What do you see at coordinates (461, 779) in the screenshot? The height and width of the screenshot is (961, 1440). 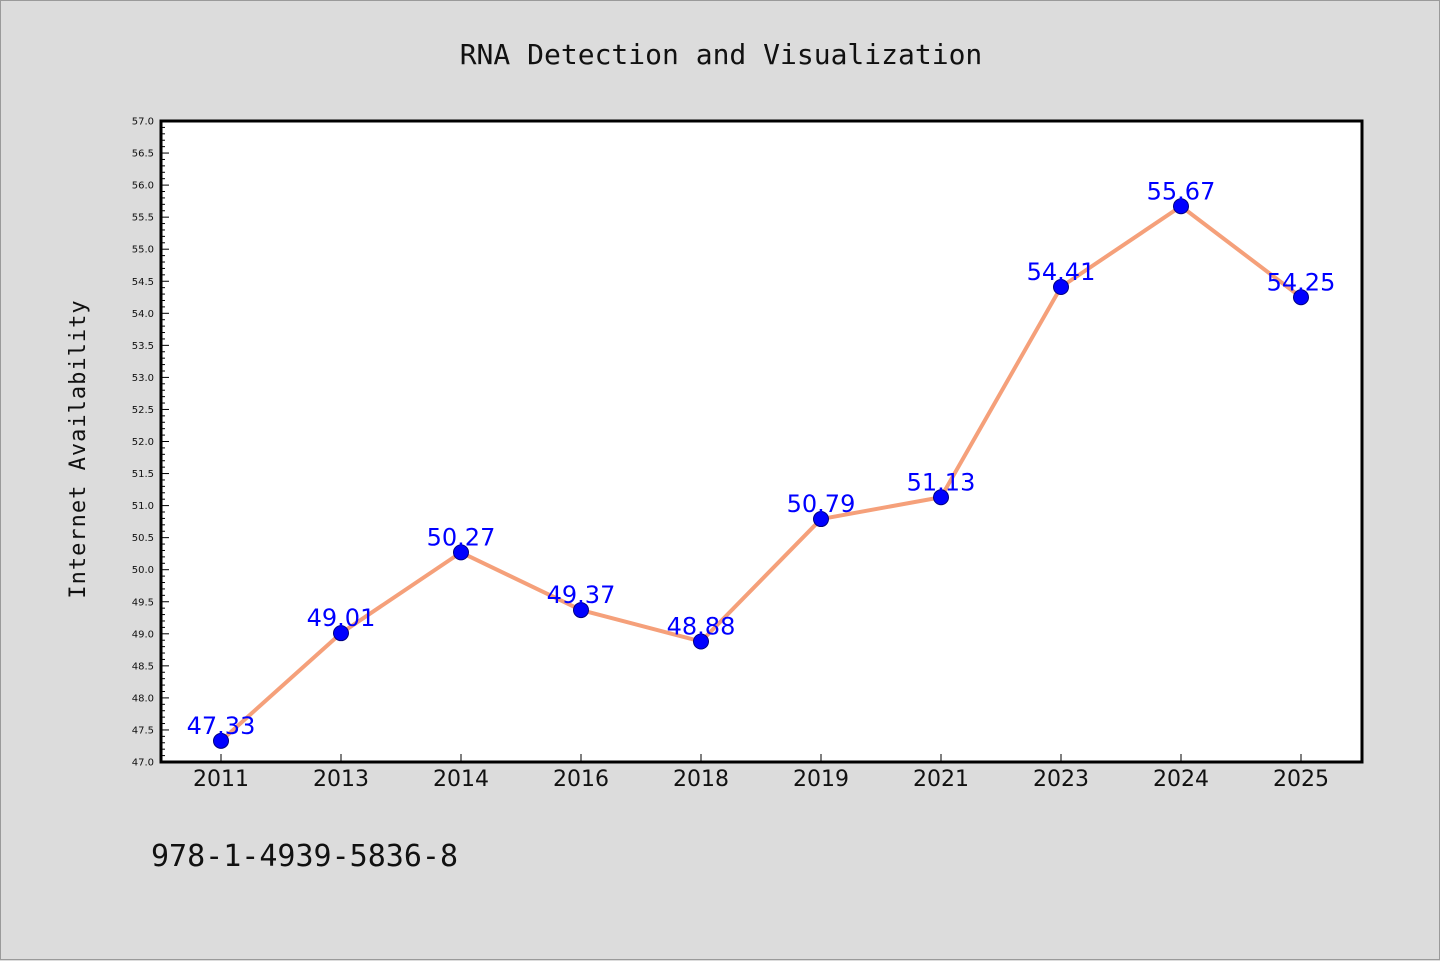 I see `x-tick-label: 2014` at bounding box center [461, 779].